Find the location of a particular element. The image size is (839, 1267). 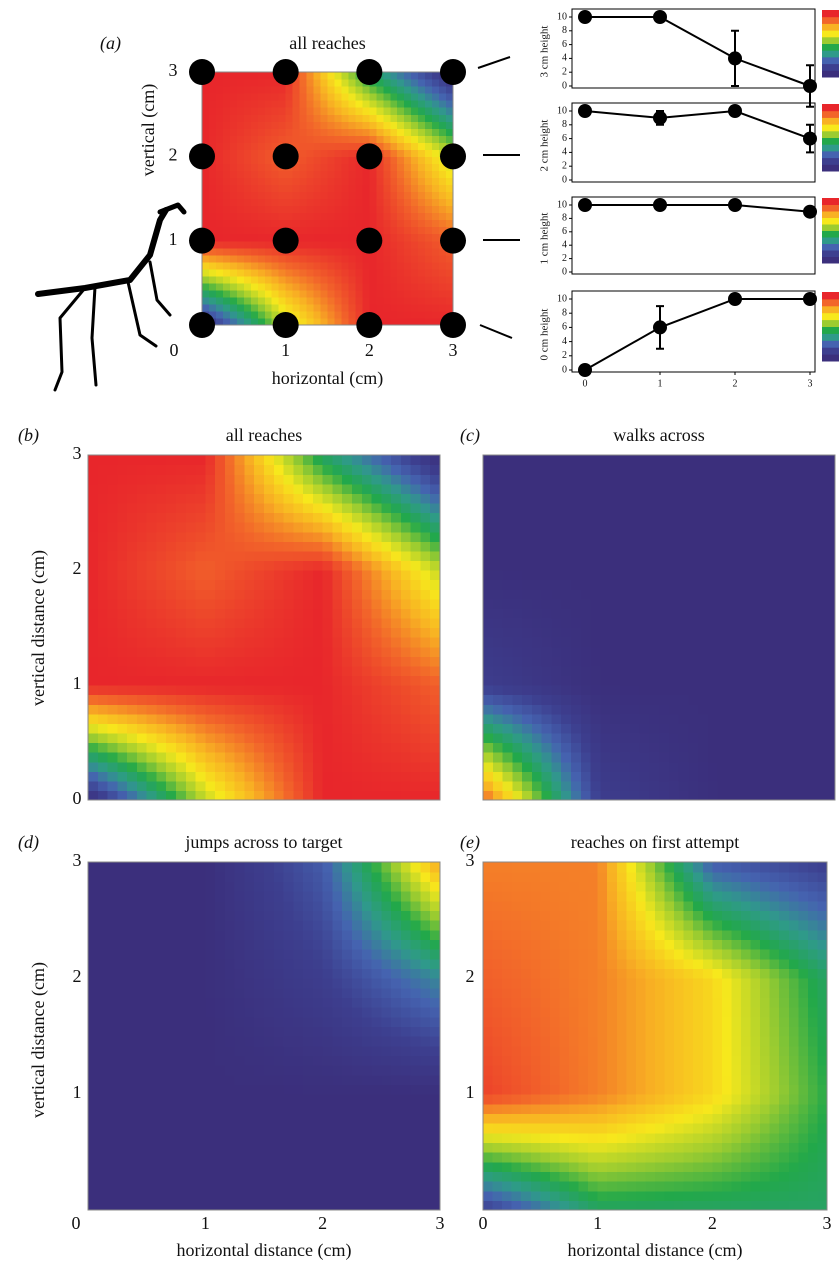

colorbar-segment is located at coordinates (830, 351).